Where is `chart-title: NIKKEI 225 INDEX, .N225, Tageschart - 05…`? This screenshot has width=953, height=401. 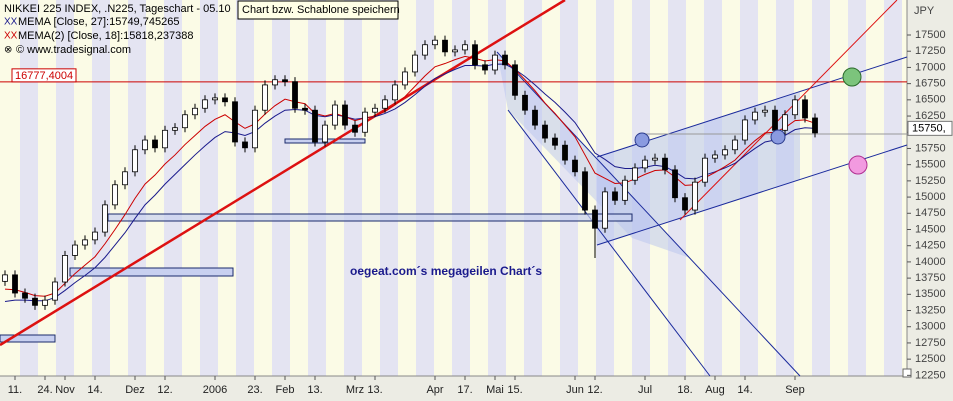
chart-title: NIKKEI 225 INDEX, .N225, Tageschart - 05… is located at coordinates (117, 9).